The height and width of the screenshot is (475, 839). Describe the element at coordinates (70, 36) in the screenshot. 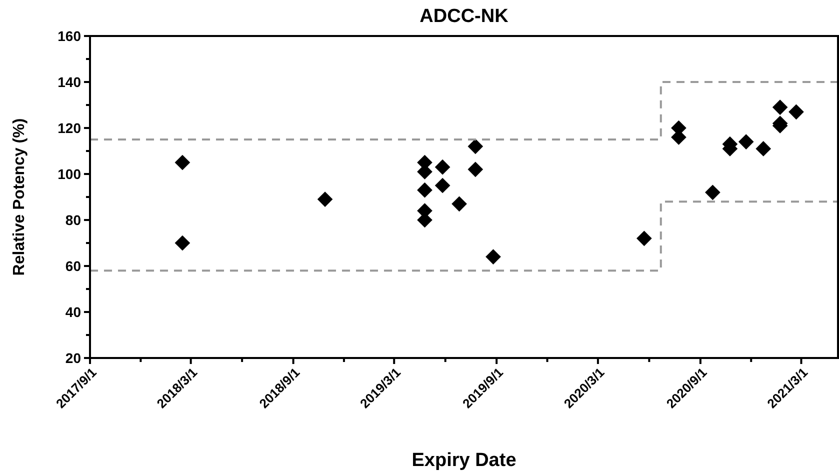

I see `y-tick-label: 160` at that location.